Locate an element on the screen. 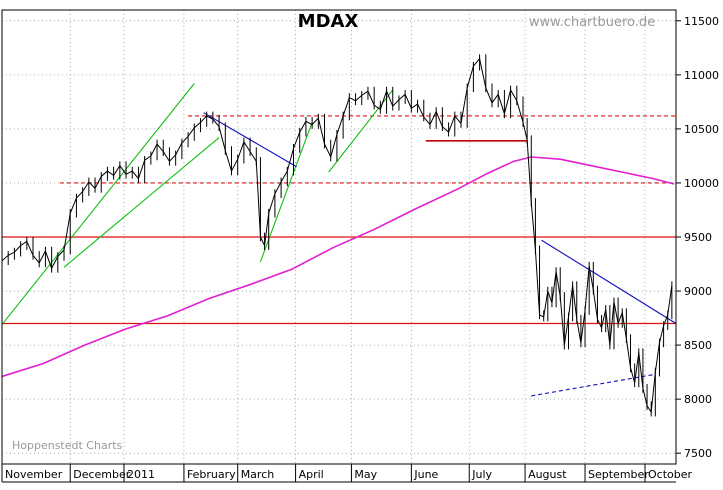  x-tick-label: May is located at coordinates (365, 474).